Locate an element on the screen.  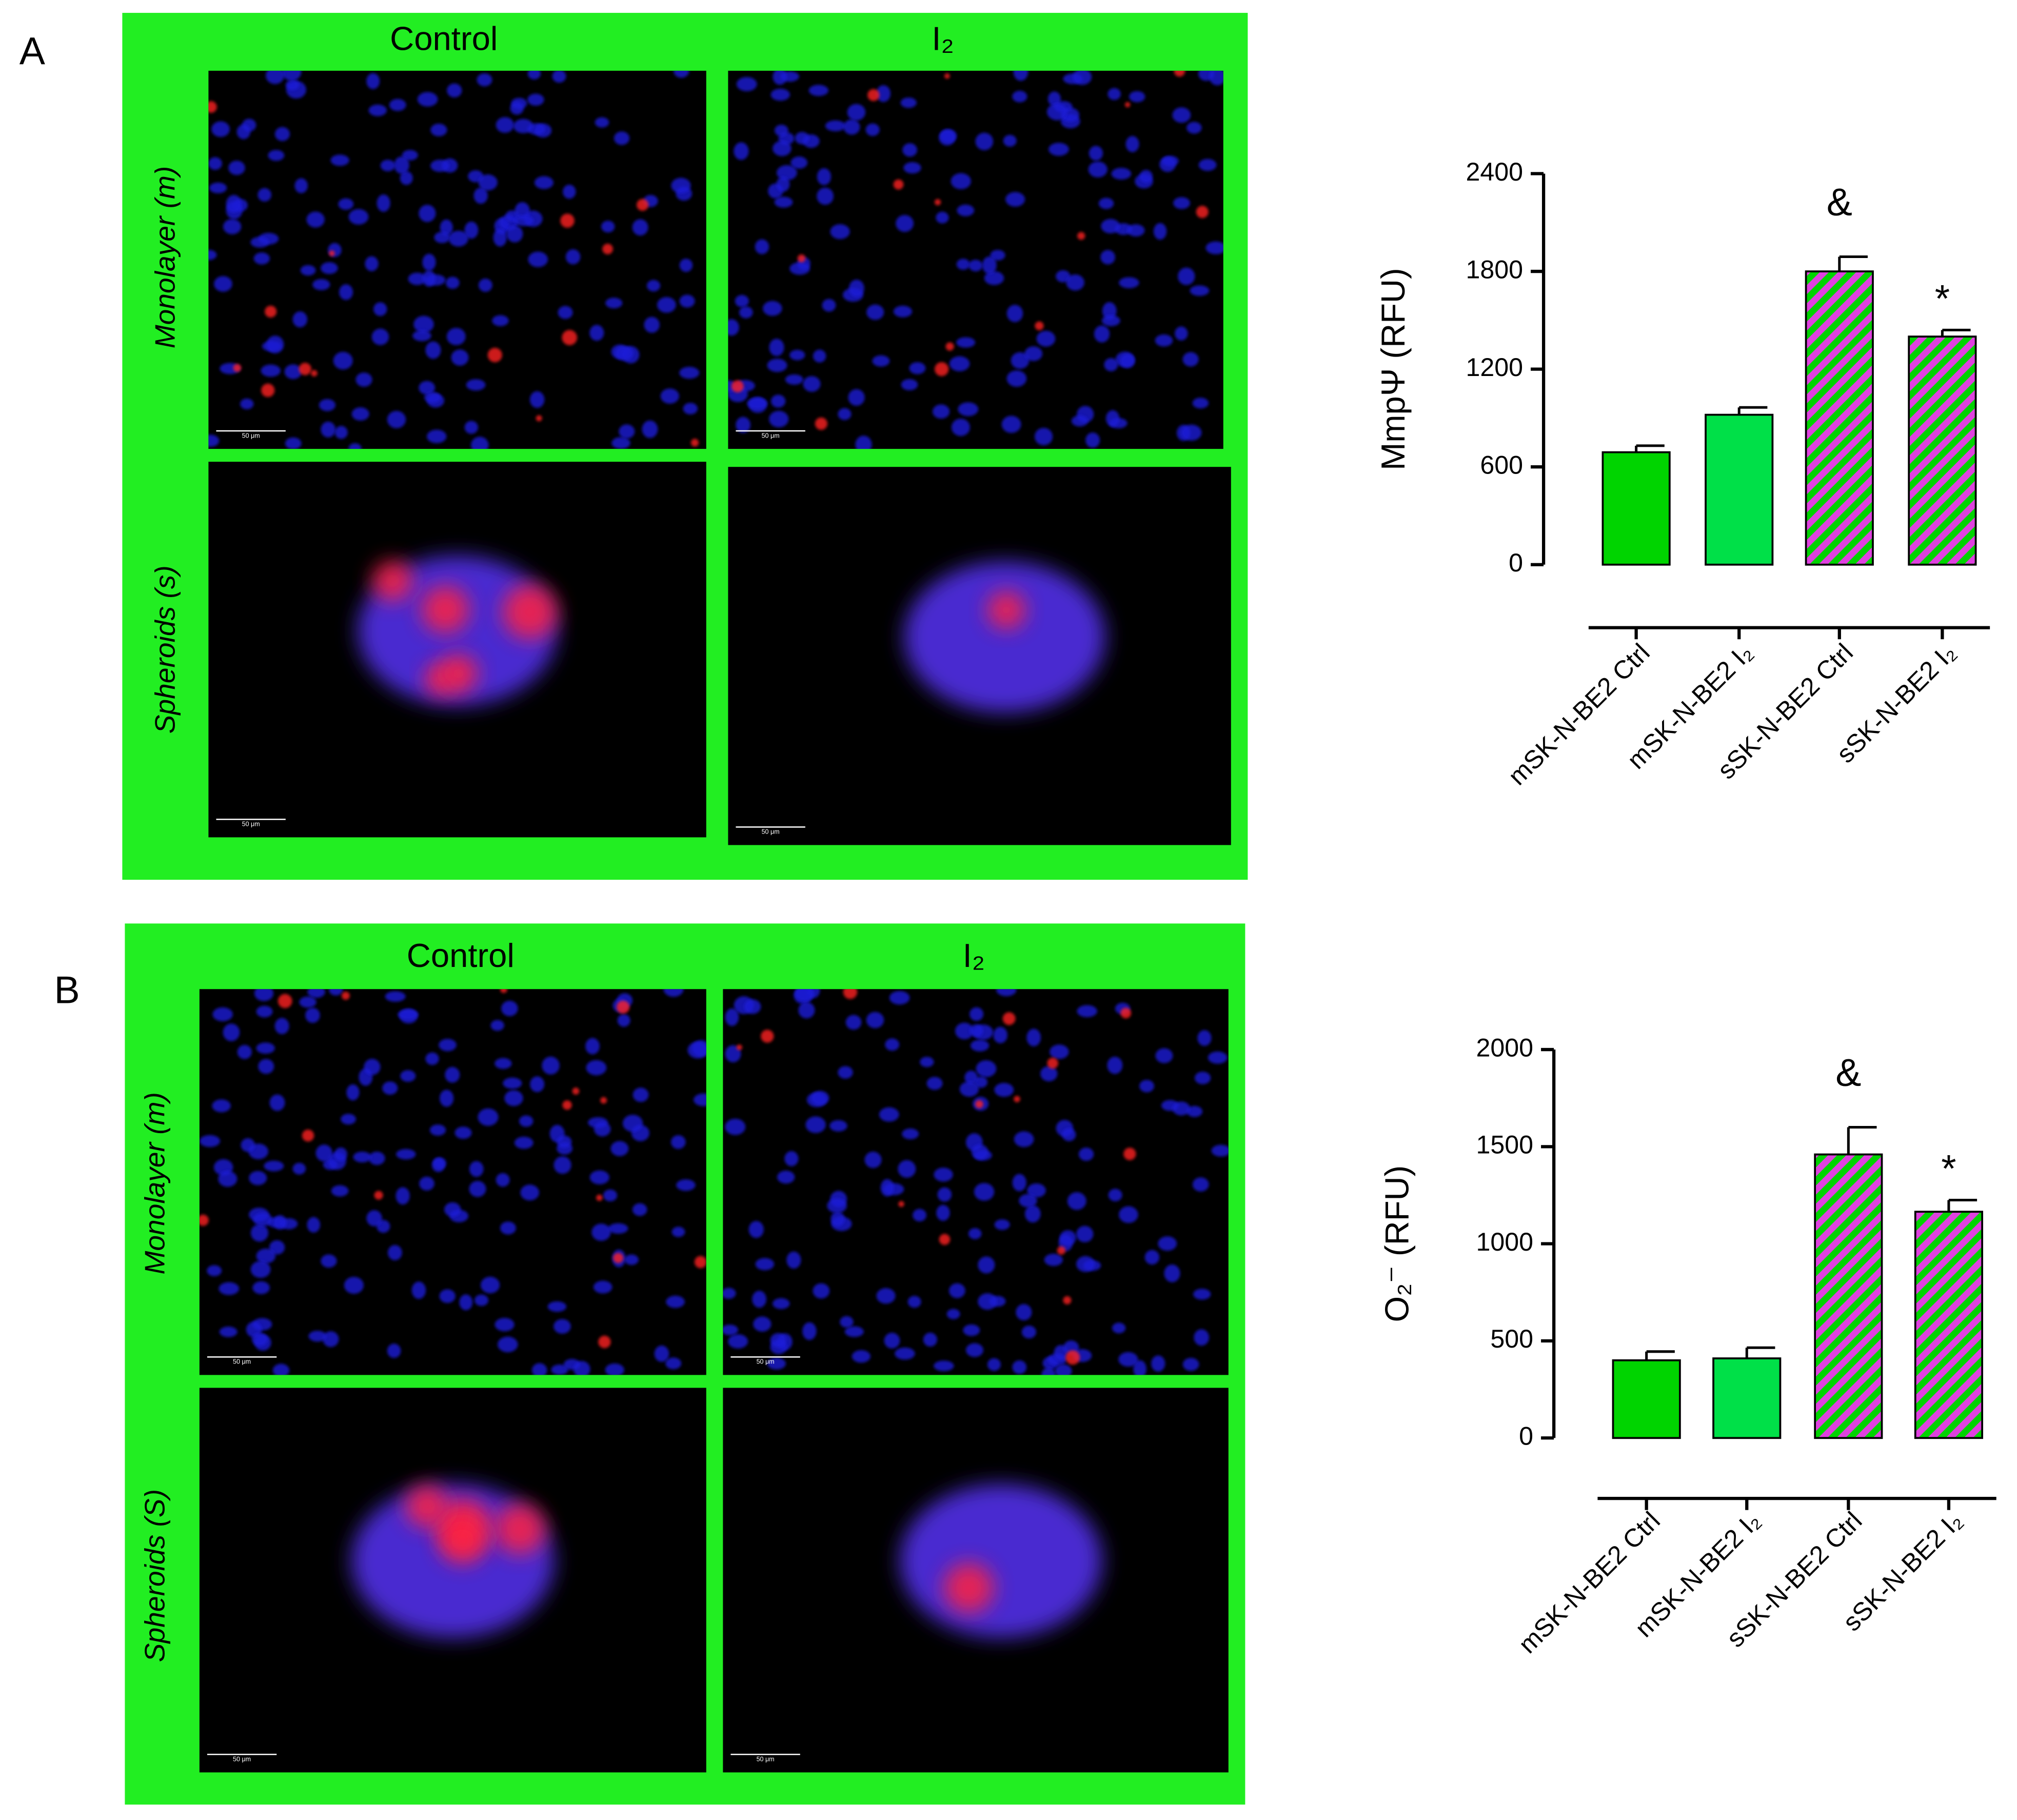
bar is located at coordinates (1747, 1398).